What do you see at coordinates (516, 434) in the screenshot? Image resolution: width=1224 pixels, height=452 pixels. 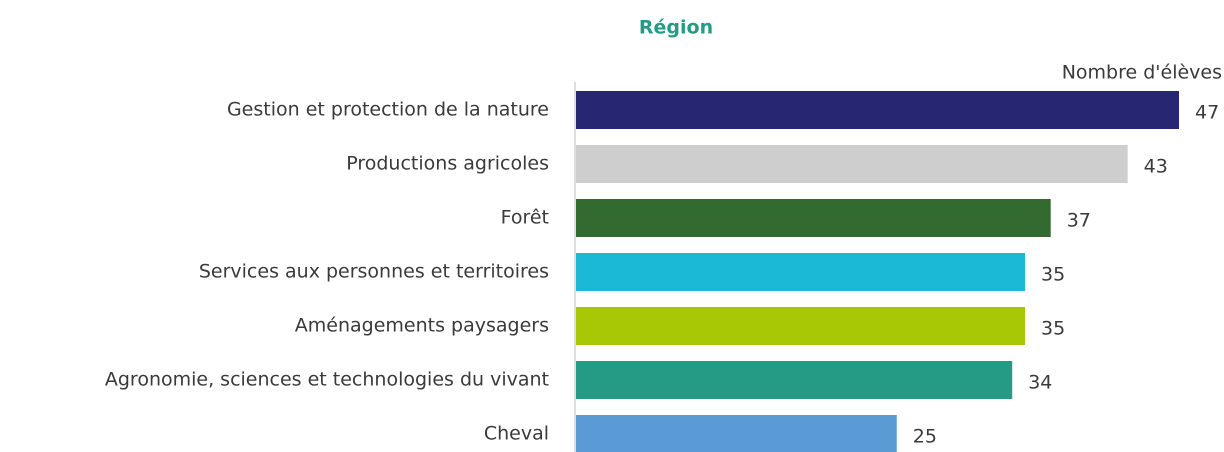 I see `y-tick-label: Cheval` at bounding box center [516, 434].